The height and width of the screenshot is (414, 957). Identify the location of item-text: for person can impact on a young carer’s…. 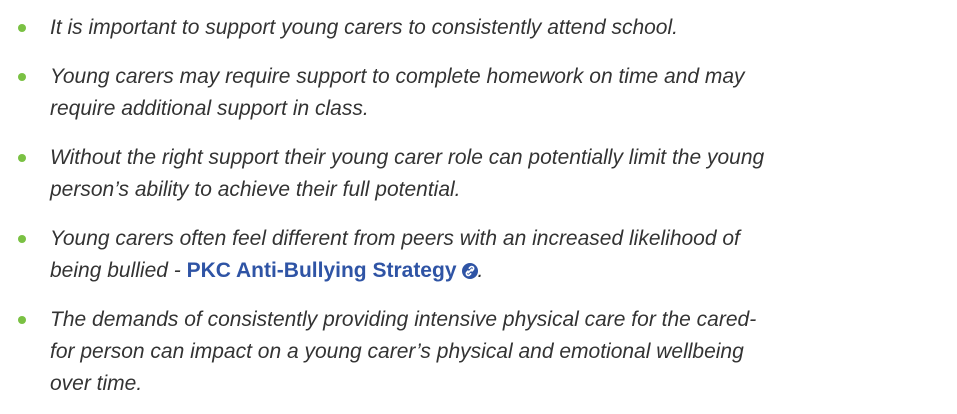
(397, 351).